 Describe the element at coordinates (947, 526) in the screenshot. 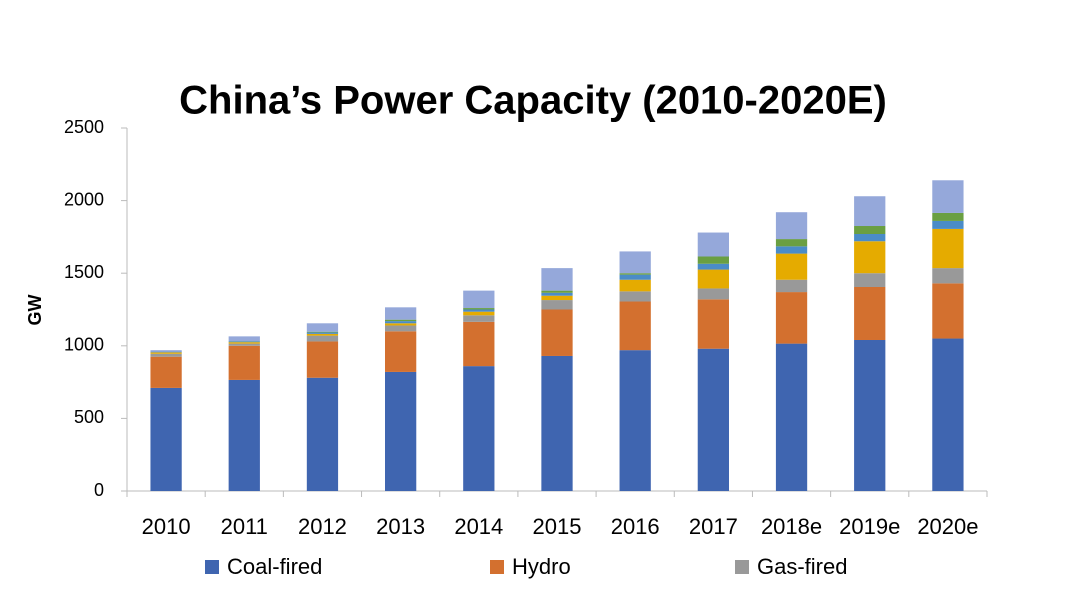

I see `x-tick-label: 2020e` at that location.